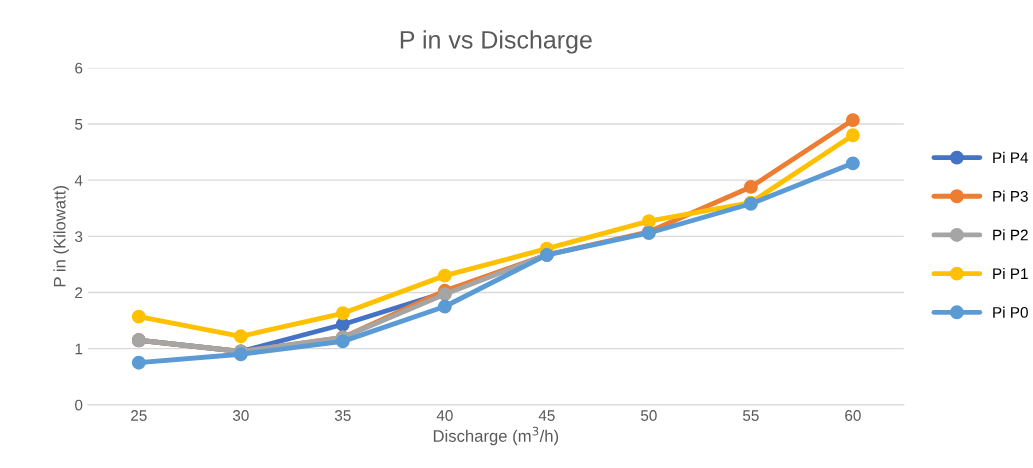 This screenshot has width=1033, height=468. Describe the element at coordinates (496, 436) in the screenshot. I see `x-axis-title: Discharge (m$^{3}$/h)` at that location.